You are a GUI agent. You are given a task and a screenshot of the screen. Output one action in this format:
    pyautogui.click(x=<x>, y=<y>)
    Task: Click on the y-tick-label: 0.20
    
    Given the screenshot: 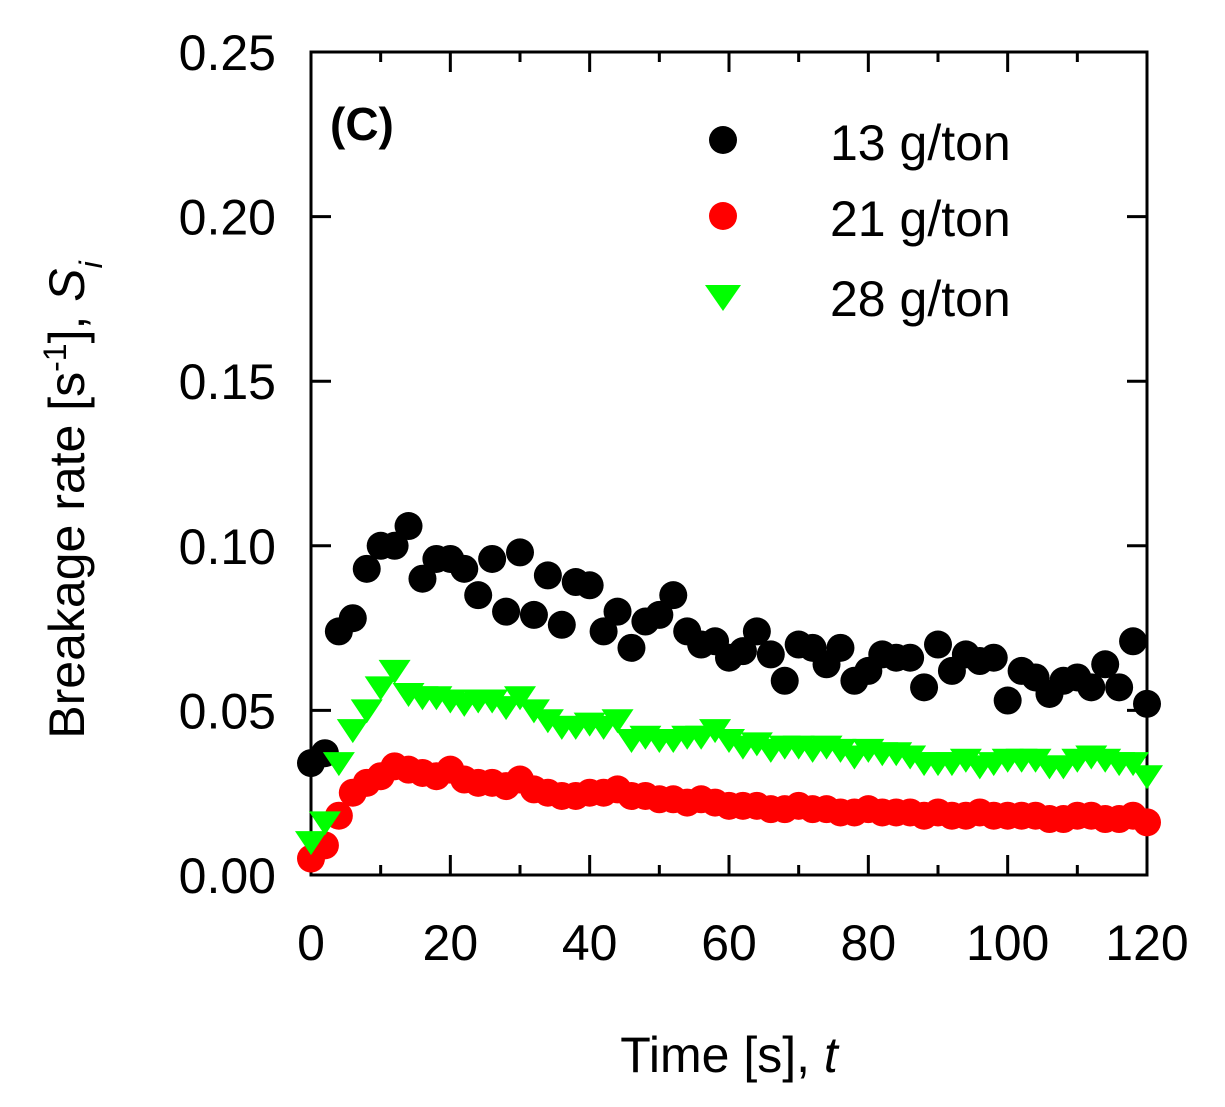 What is the action you would take?
    pyautogui.click(x=227, y=218)
    